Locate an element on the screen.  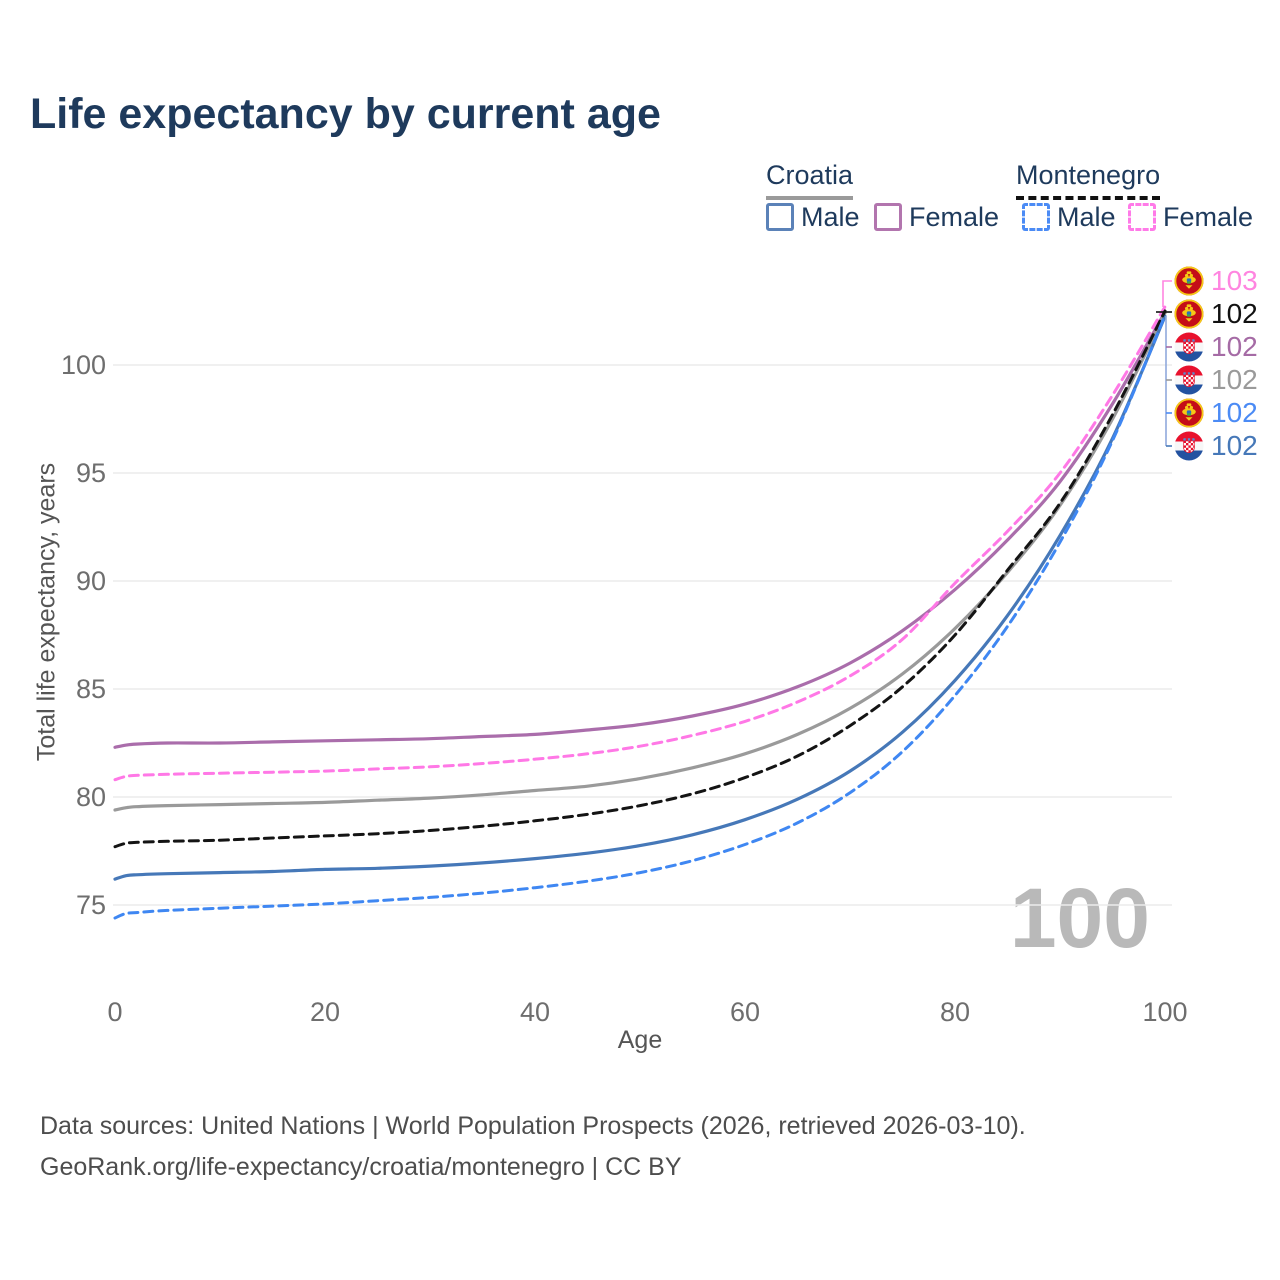
legend-checkbox-montenegro-male is located at coordinates (1036, 217).